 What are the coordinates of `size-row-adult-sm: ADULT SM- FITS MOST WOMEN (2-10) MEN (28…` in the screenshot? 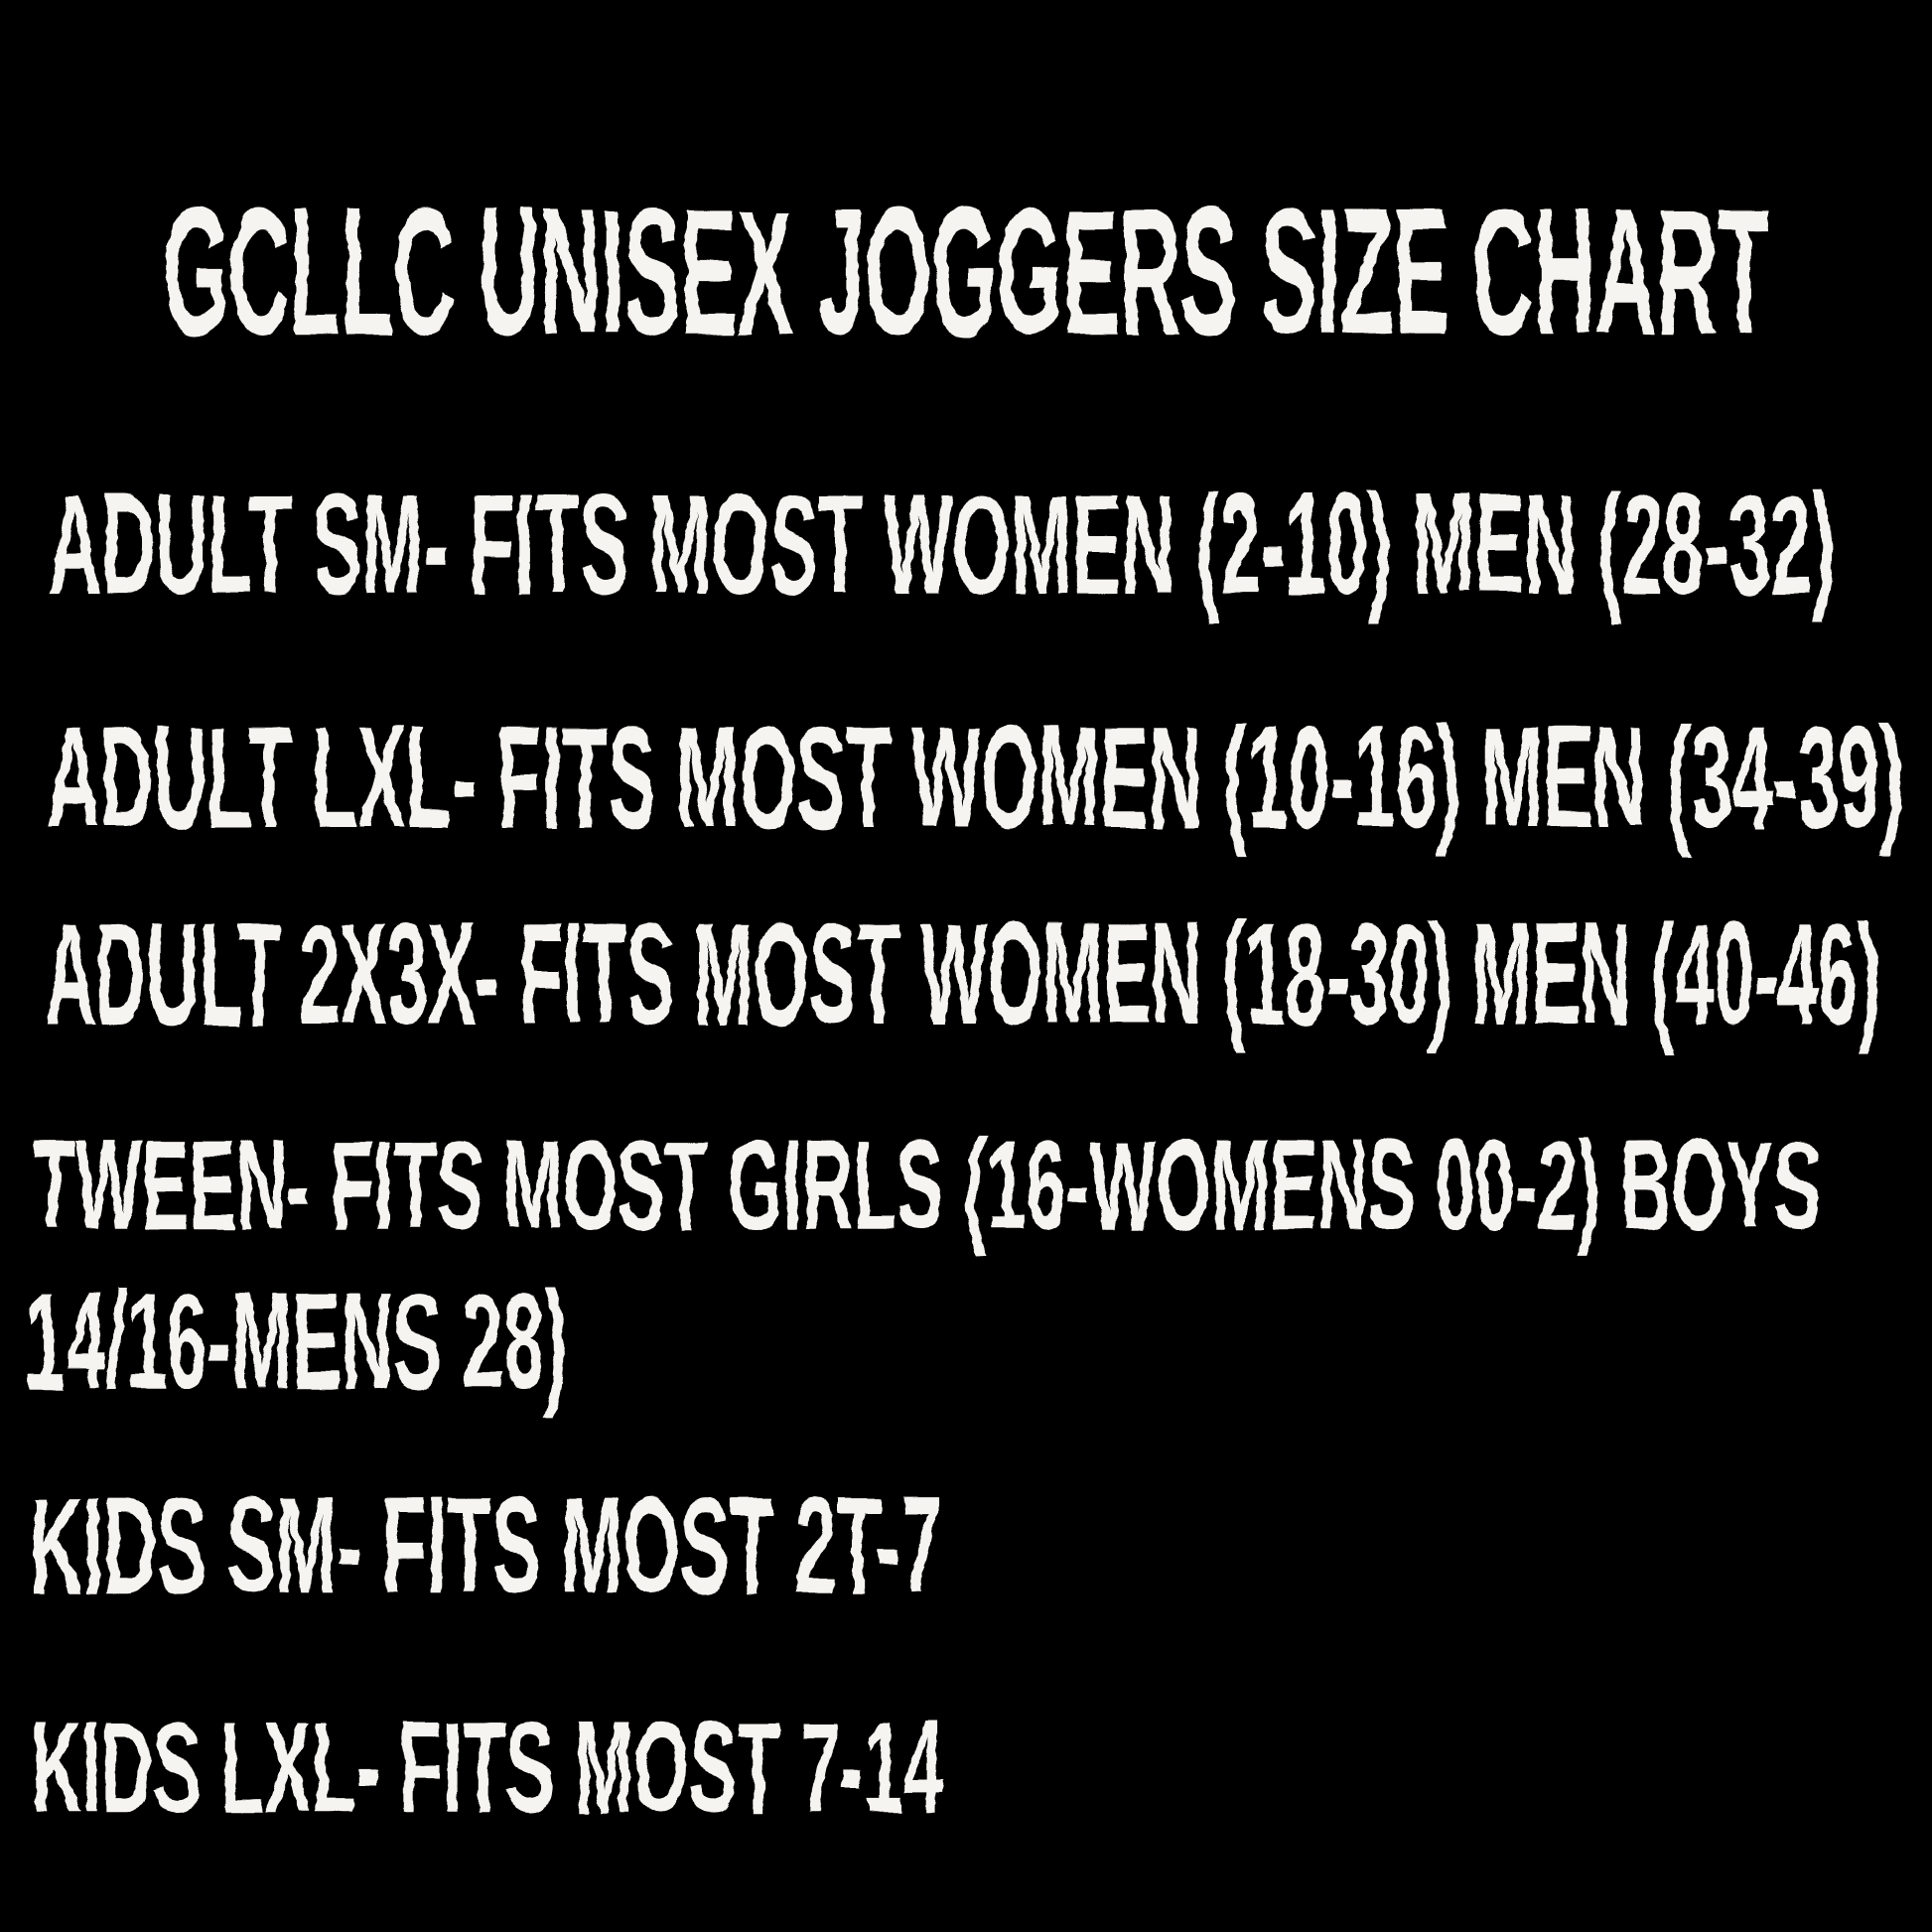 It's located at (942, 545).